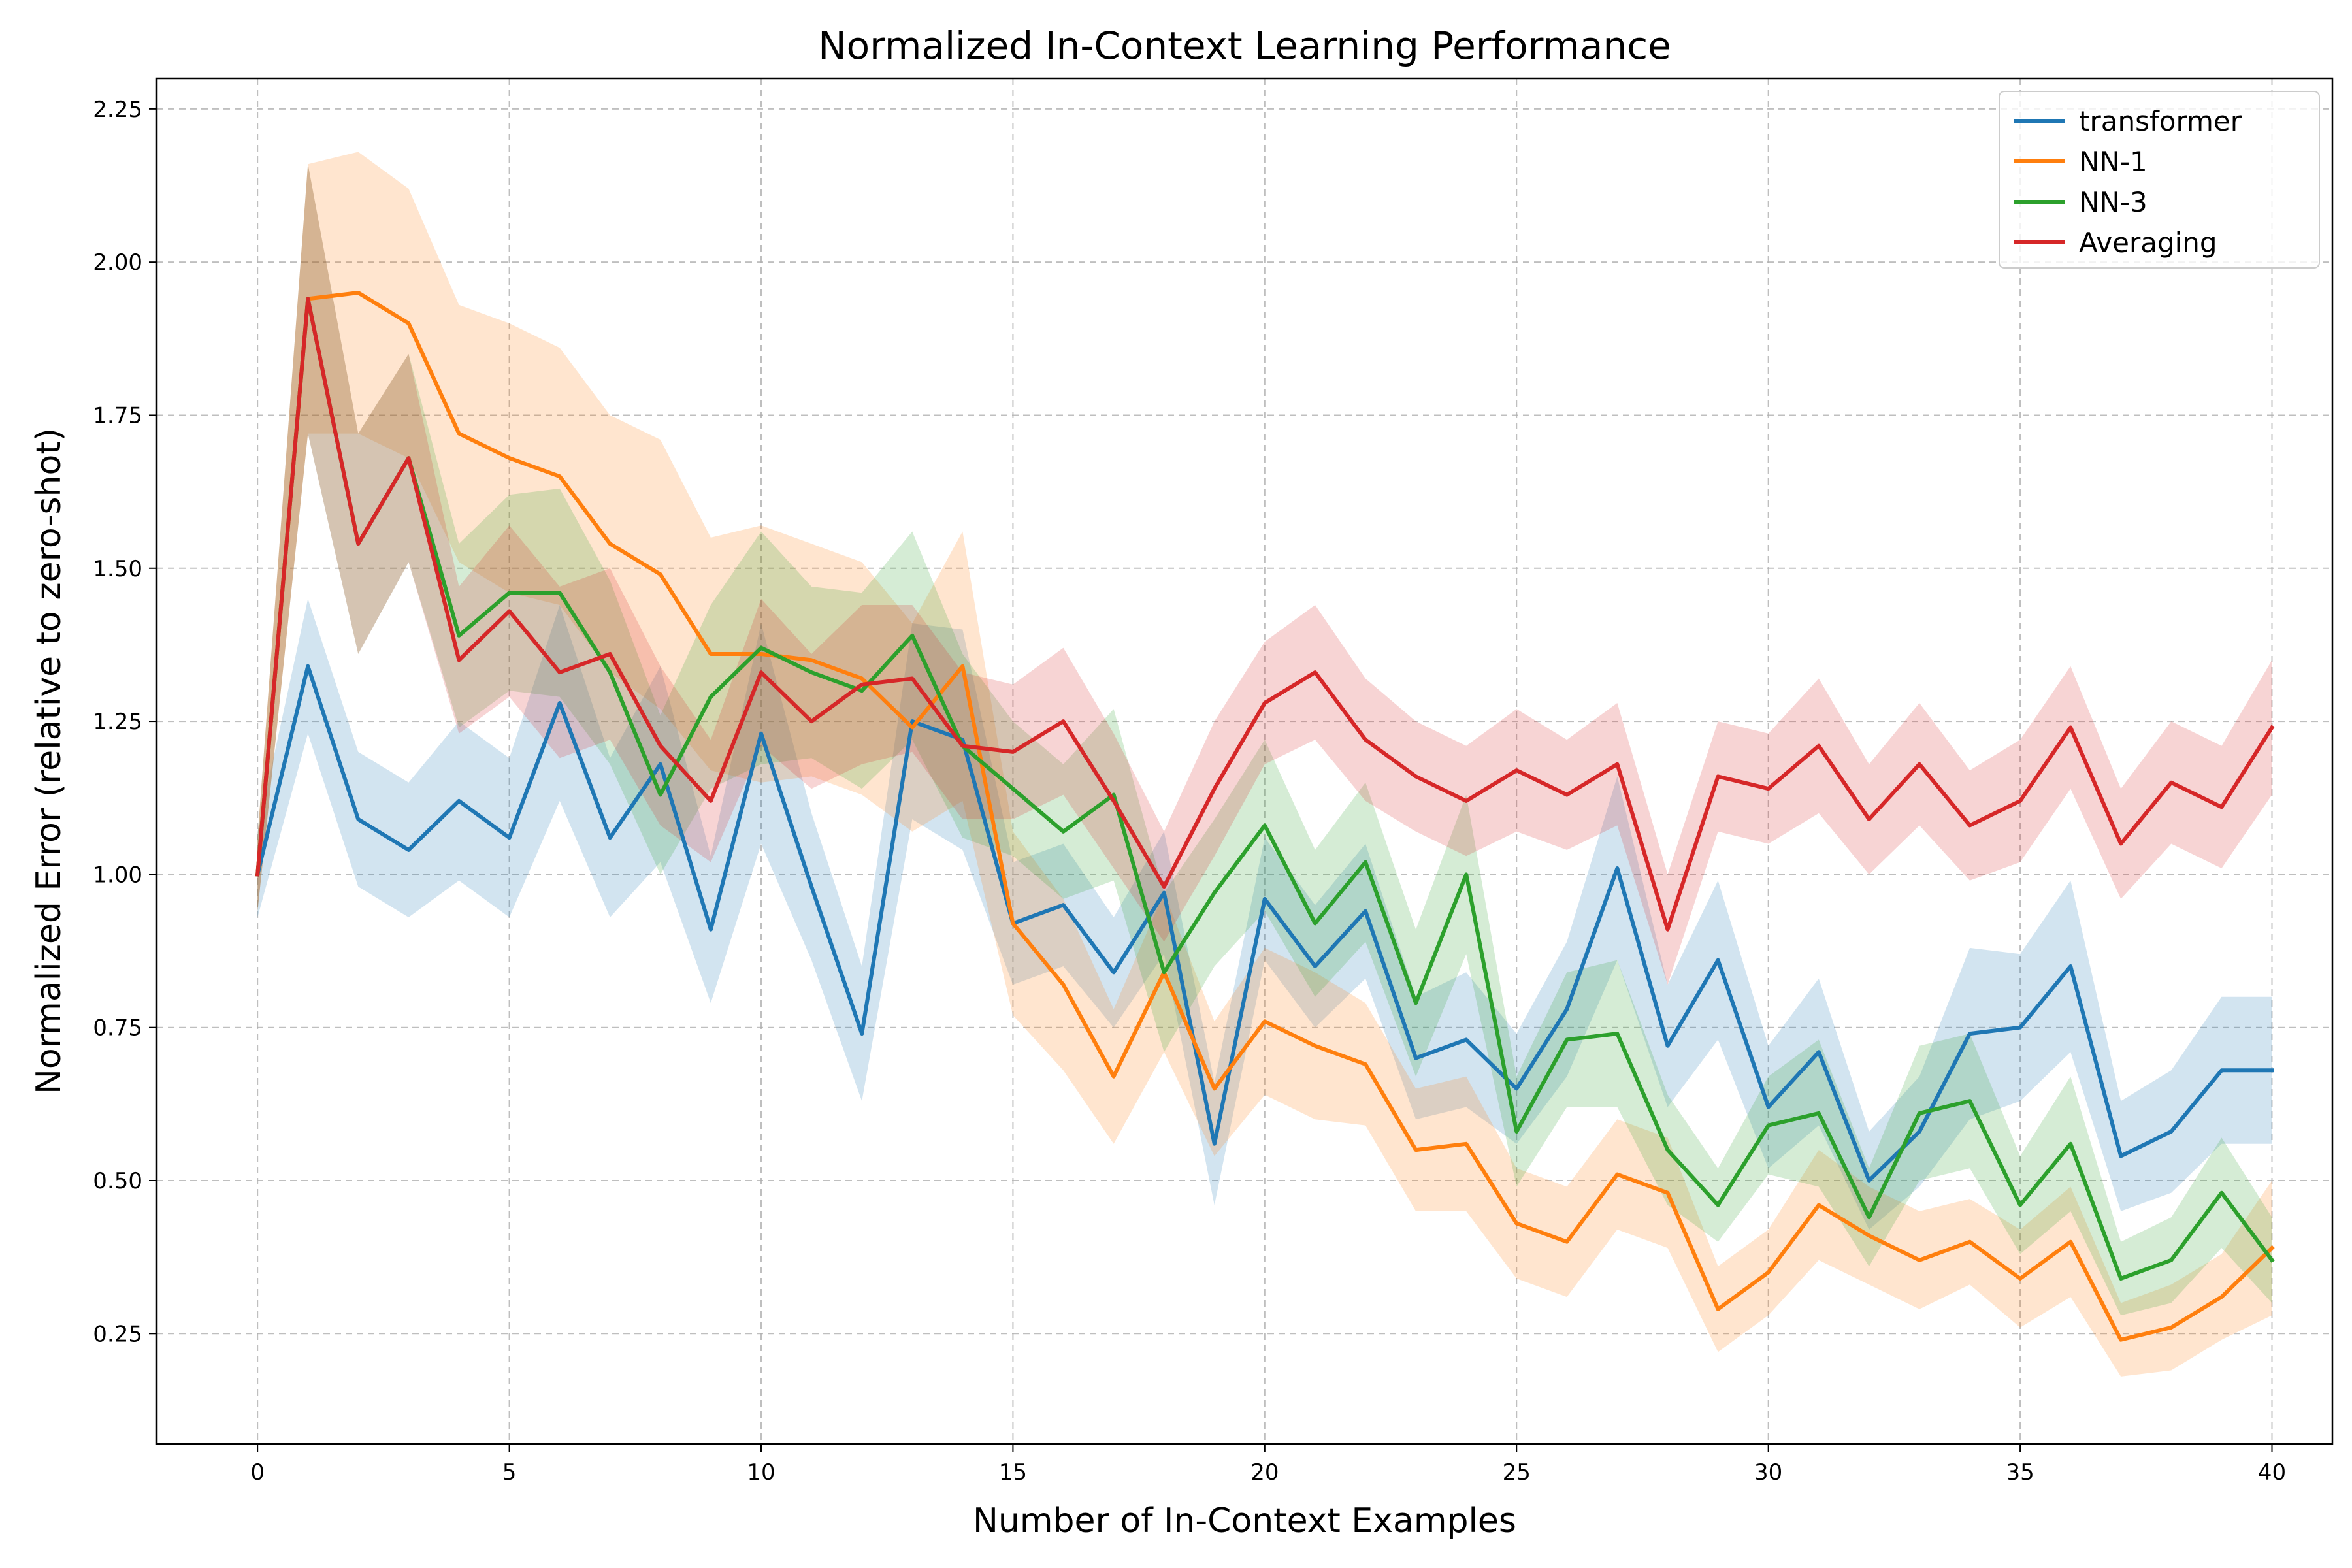 The image size is (2352, 1568). I want to click on legend-label-transformer: transformer, so click(2160, 121).